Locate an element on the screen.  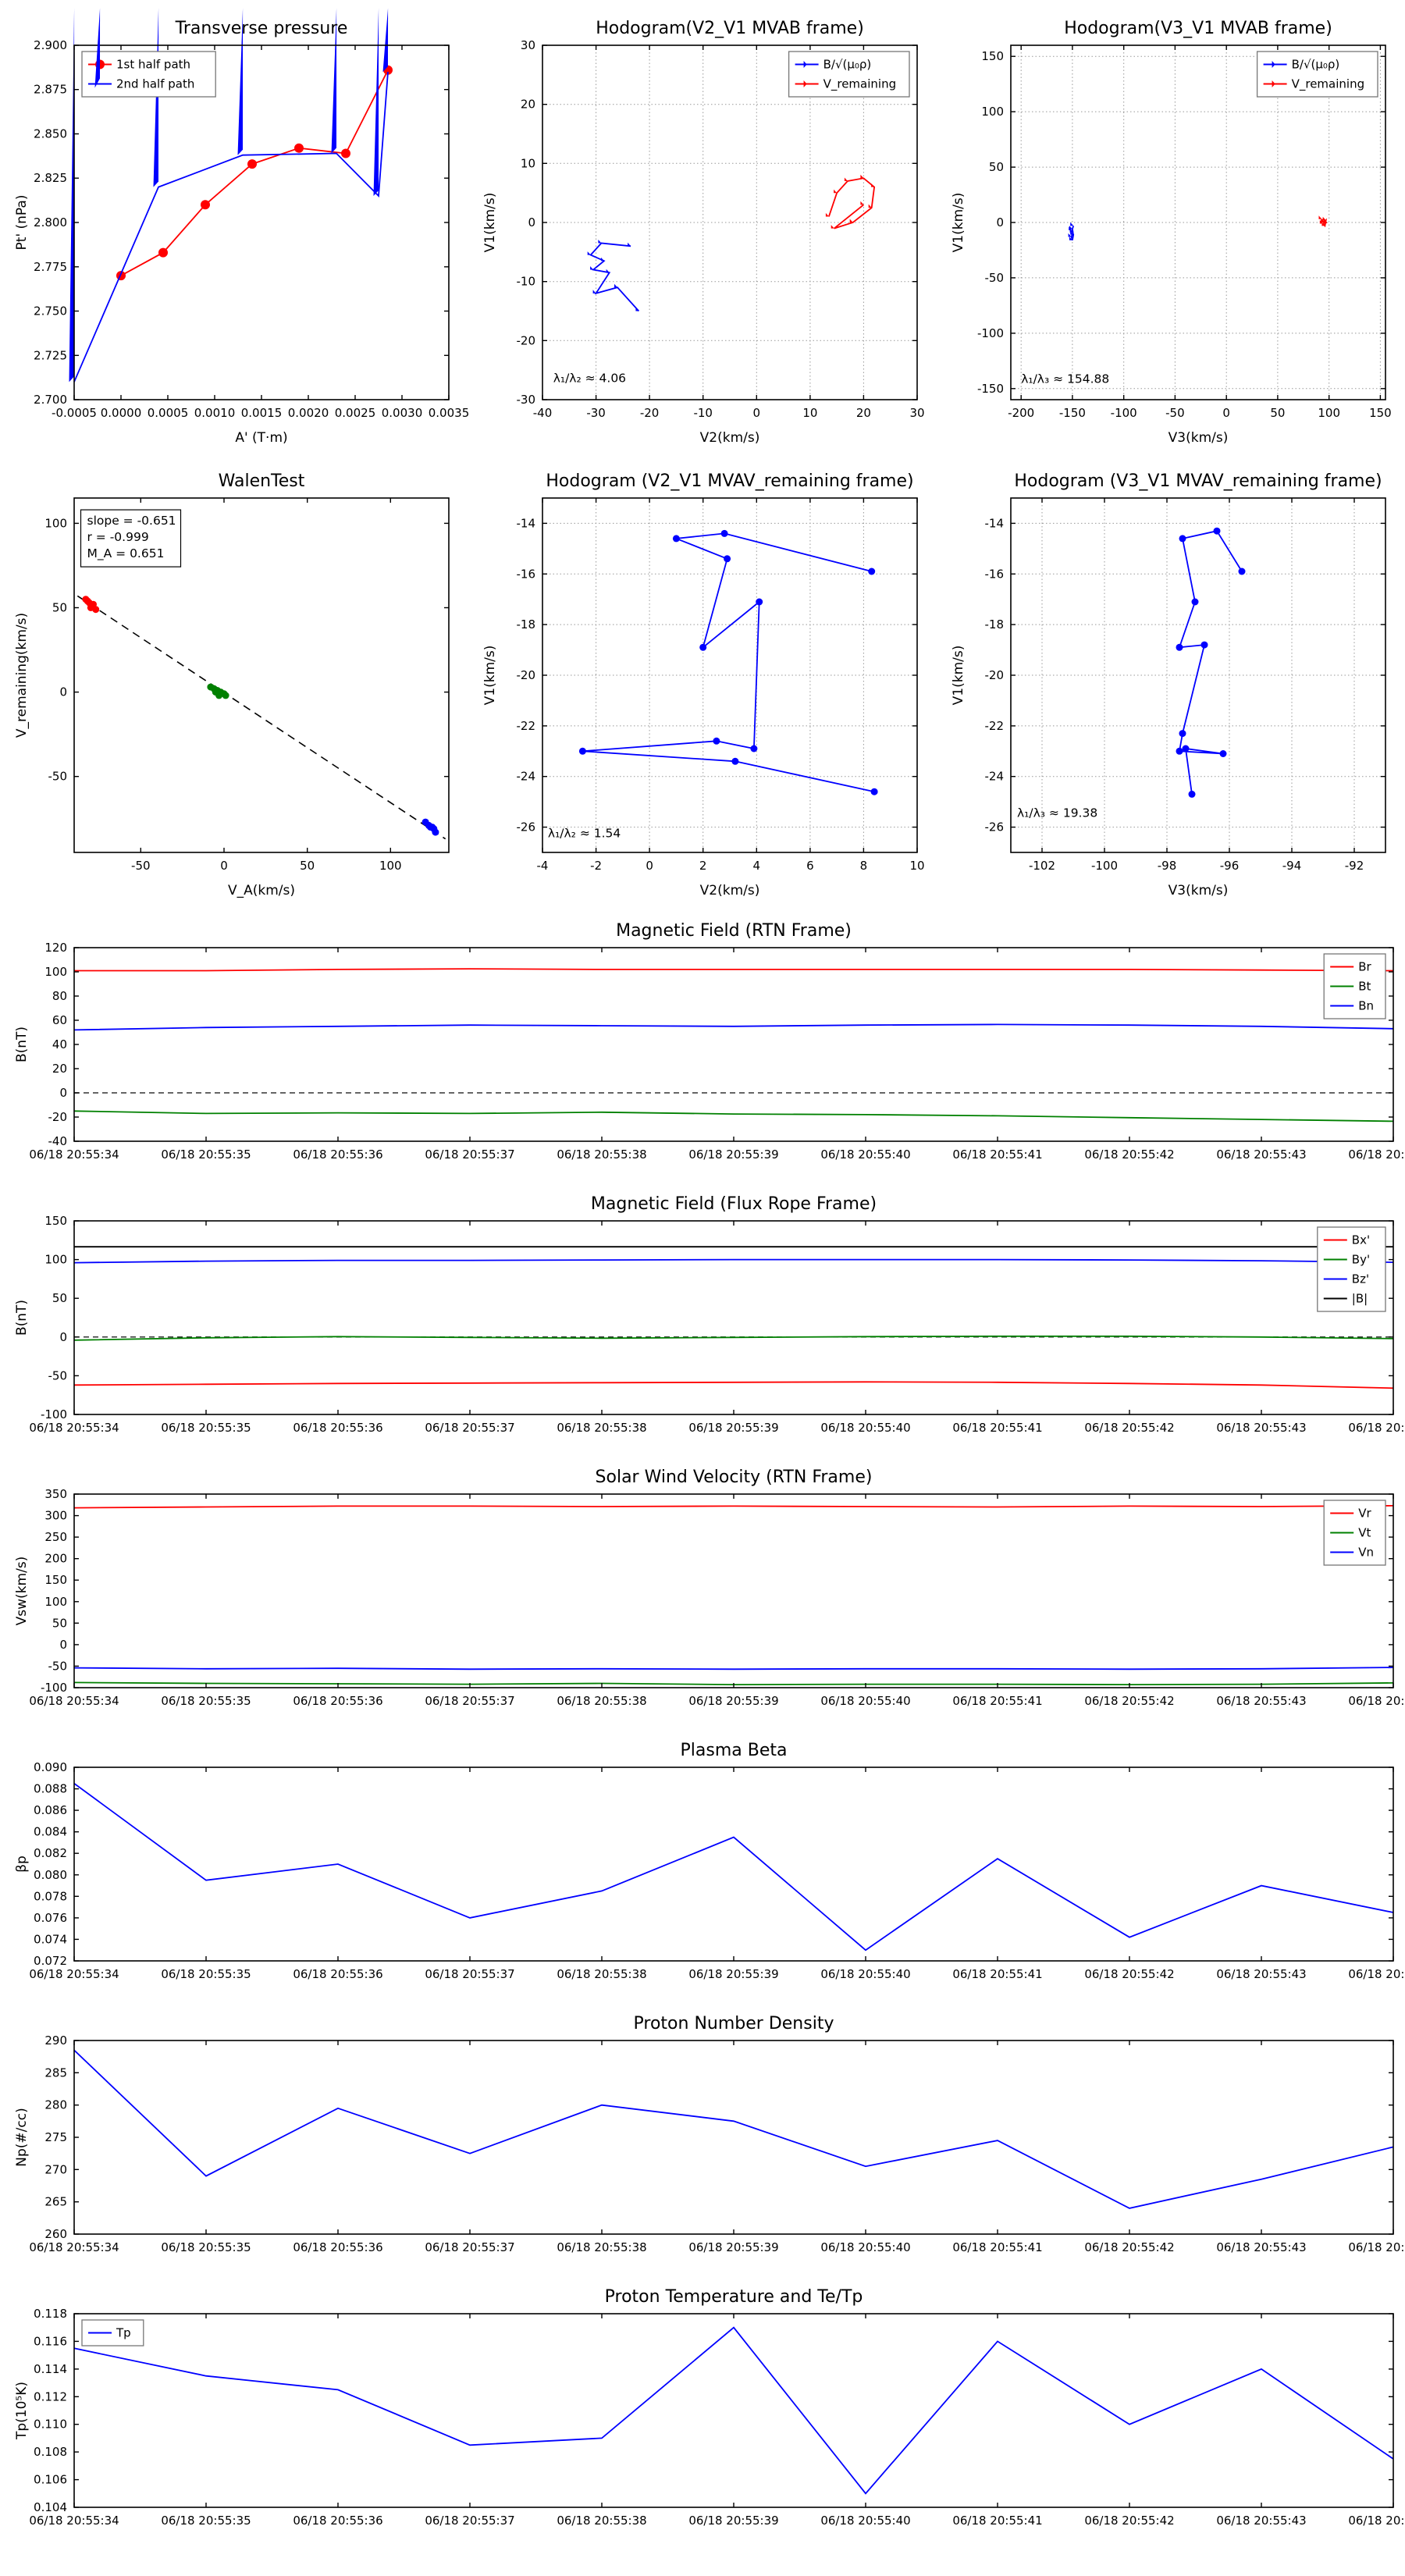
svg-text: 275 is located at coordinates (56, 2137).